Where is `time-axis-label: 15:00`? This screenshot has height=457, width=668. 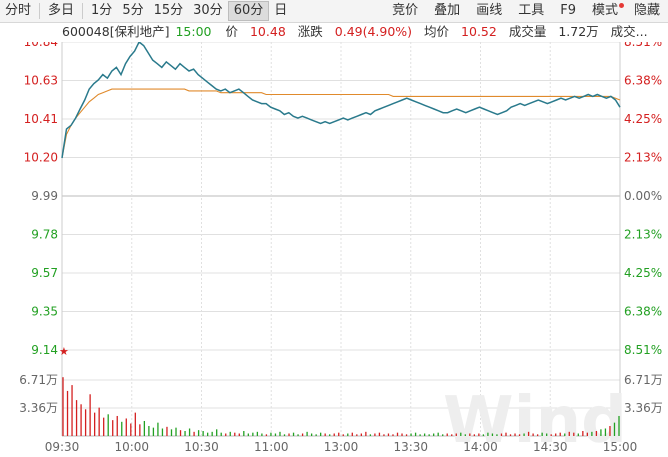 time-axis-label: 15:00 is located at coordinates (620, 447).